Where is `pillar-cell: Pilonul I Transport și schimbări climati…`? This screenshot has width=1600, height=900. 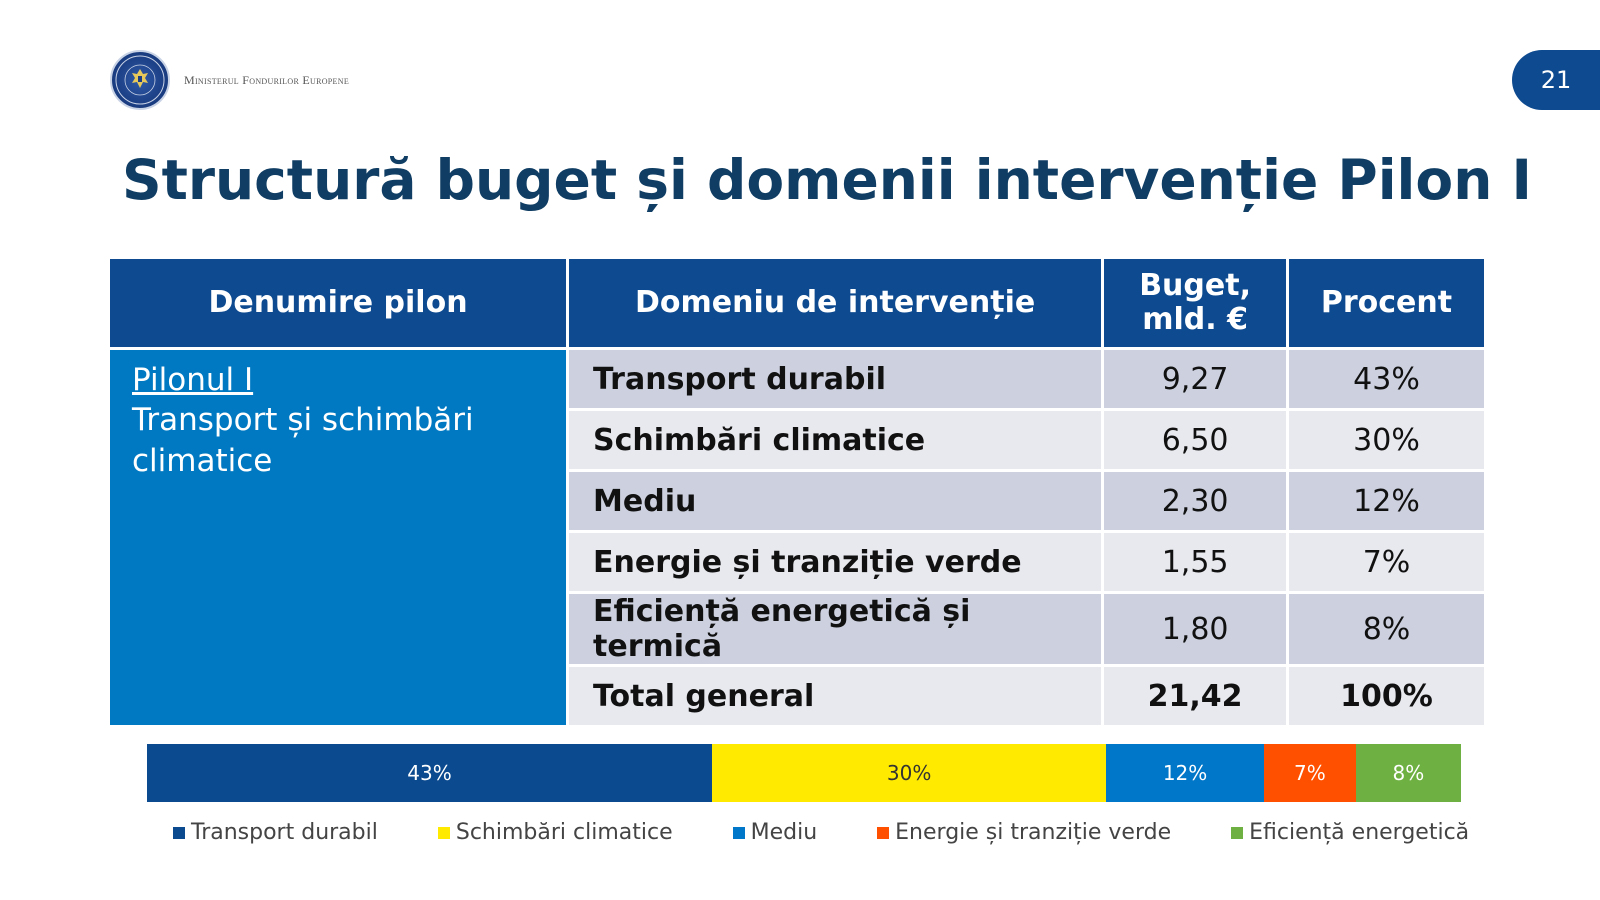
pillar-cell: Pilonul I Transport și schimbări climati… is located at coordinates (338, 537).